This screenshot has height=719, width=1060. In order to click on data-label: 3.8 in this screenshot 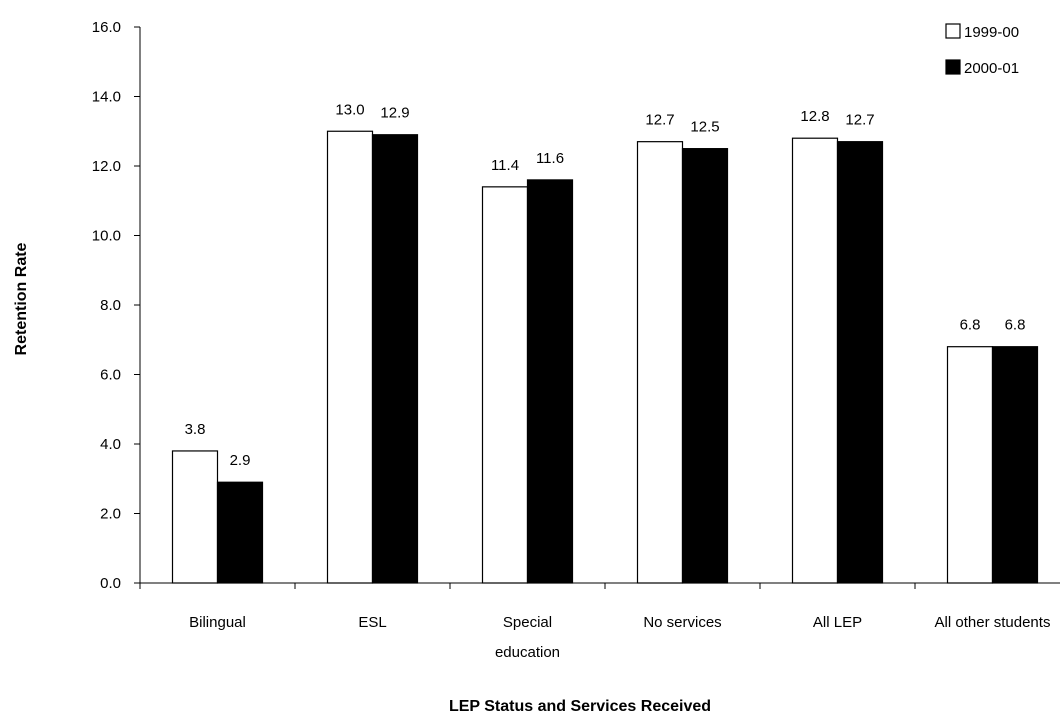, I will do `click(195, 429)`.